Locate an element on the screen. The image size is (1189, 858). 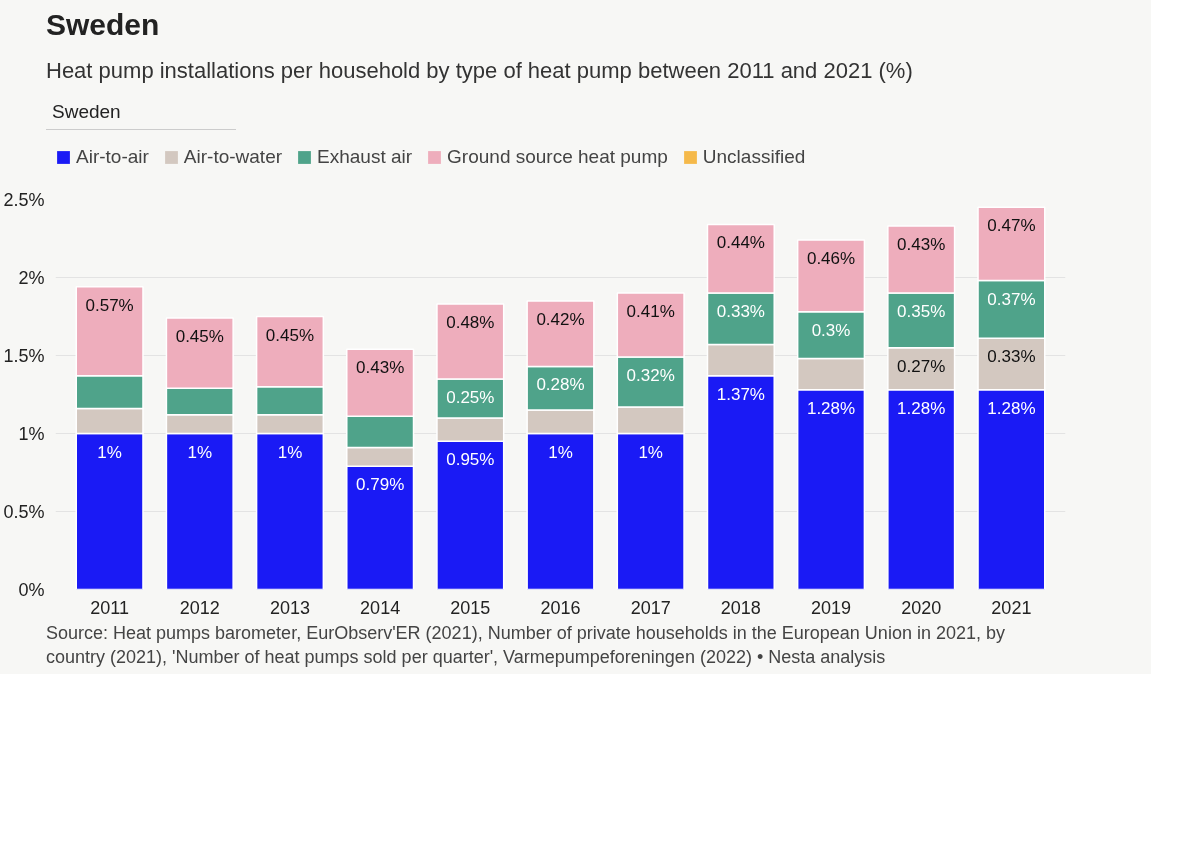
x-tick-label: 2011 is located at coordinates (109, 607).